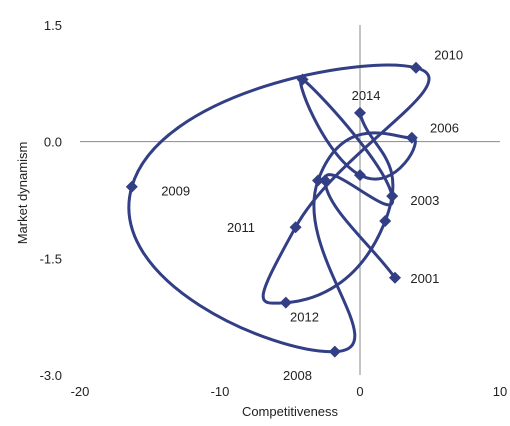  I want to click on point-label-2010: 2010, so click(448, 55).